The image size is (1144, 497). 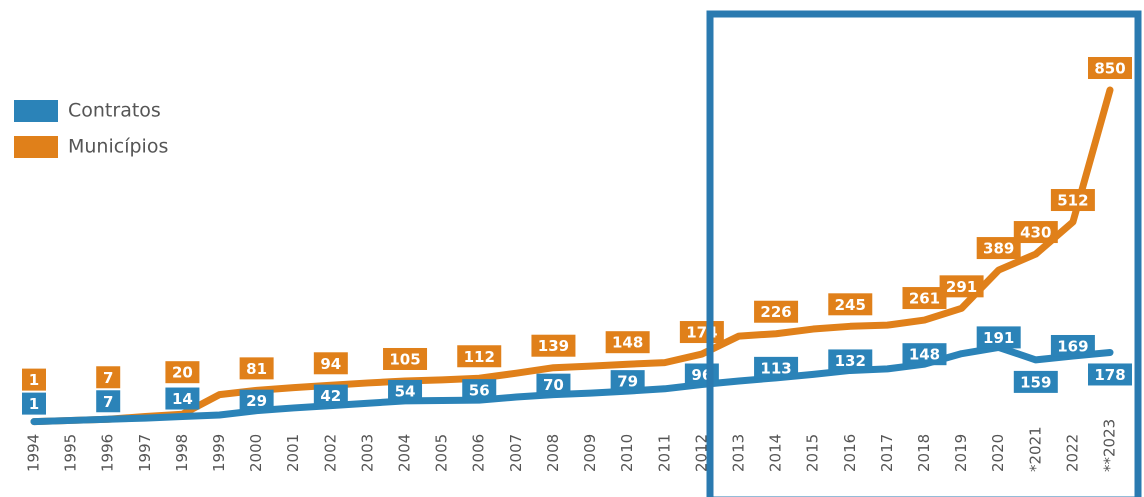 I want to click on x-tick-label: 2002, so click(x=330, y=453).